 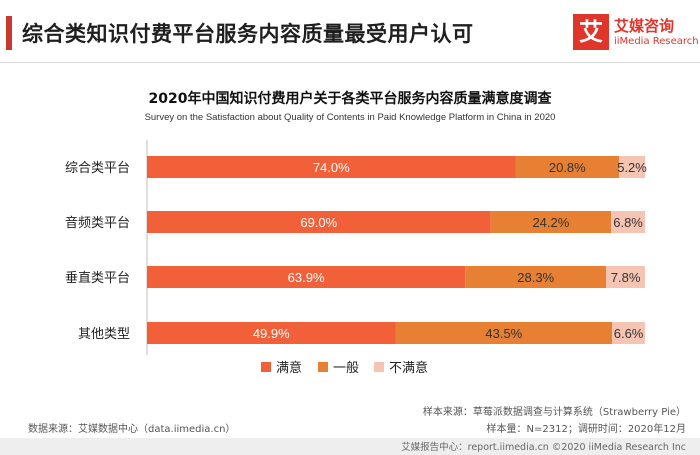 I want to click on data-label: 6.6%, so click(x=629, y=333).